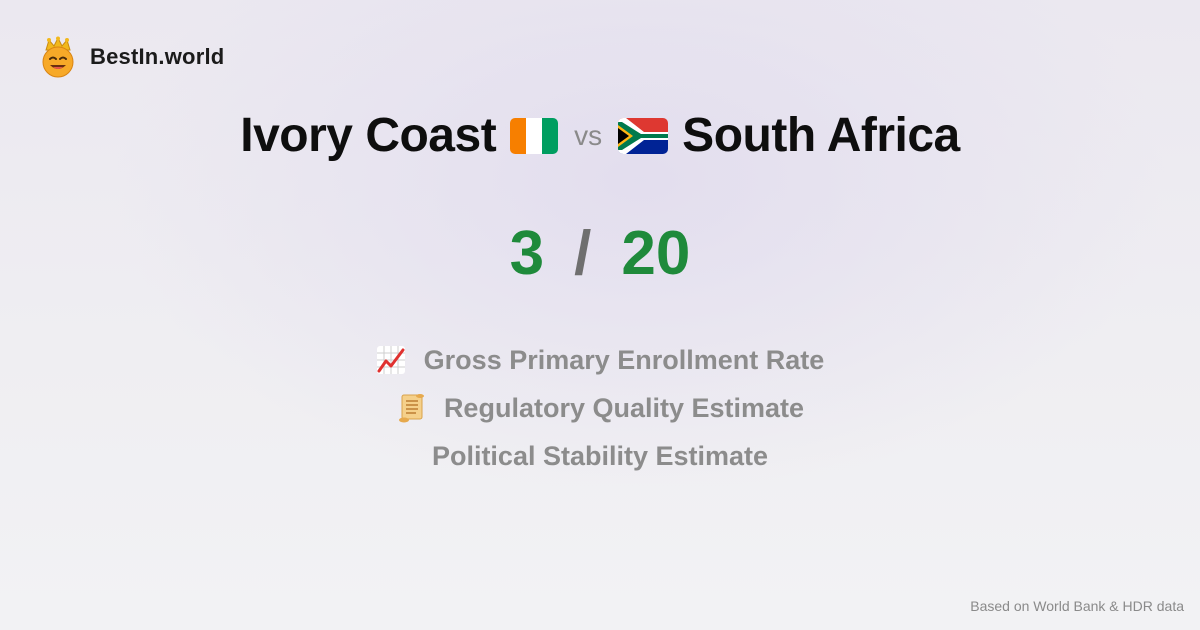 The image size is (1200, 630). I want to click on comparison-title: Ivory Coast vs South Africa, so click(600, 135).